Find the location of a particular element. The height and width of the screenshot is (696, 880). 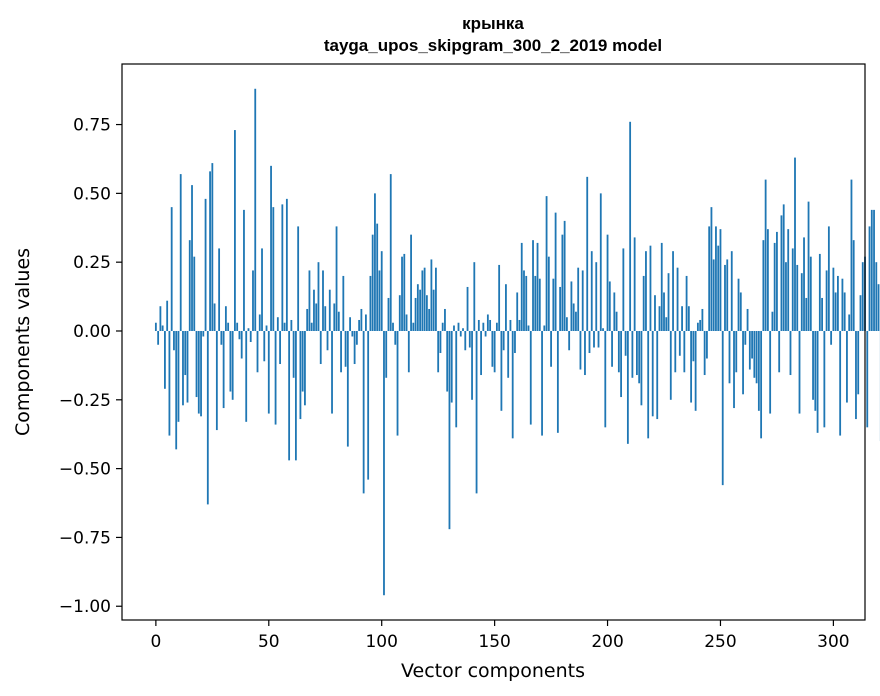

y-tick-label: −1.00 is located at coordinates (85, 607).